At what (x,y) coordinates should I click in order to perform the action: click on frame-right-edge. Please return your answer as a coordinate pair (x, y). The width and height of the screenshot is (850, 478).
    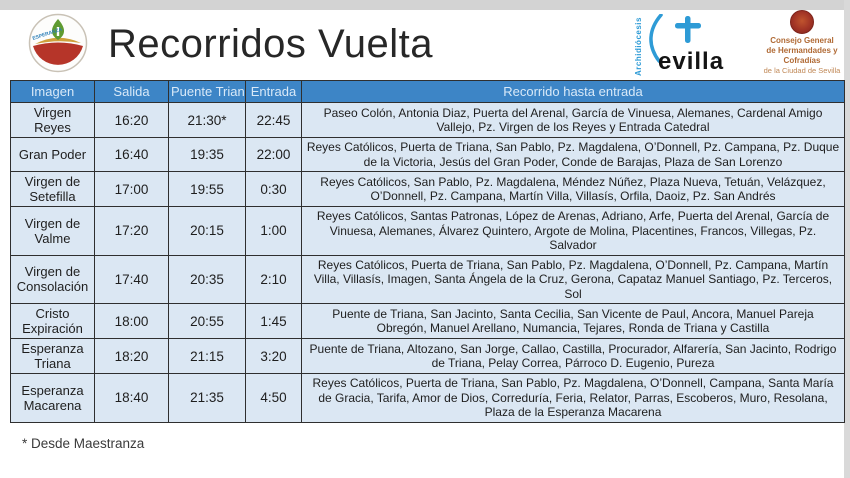
    Looking at the image, I should click on (847, 239).